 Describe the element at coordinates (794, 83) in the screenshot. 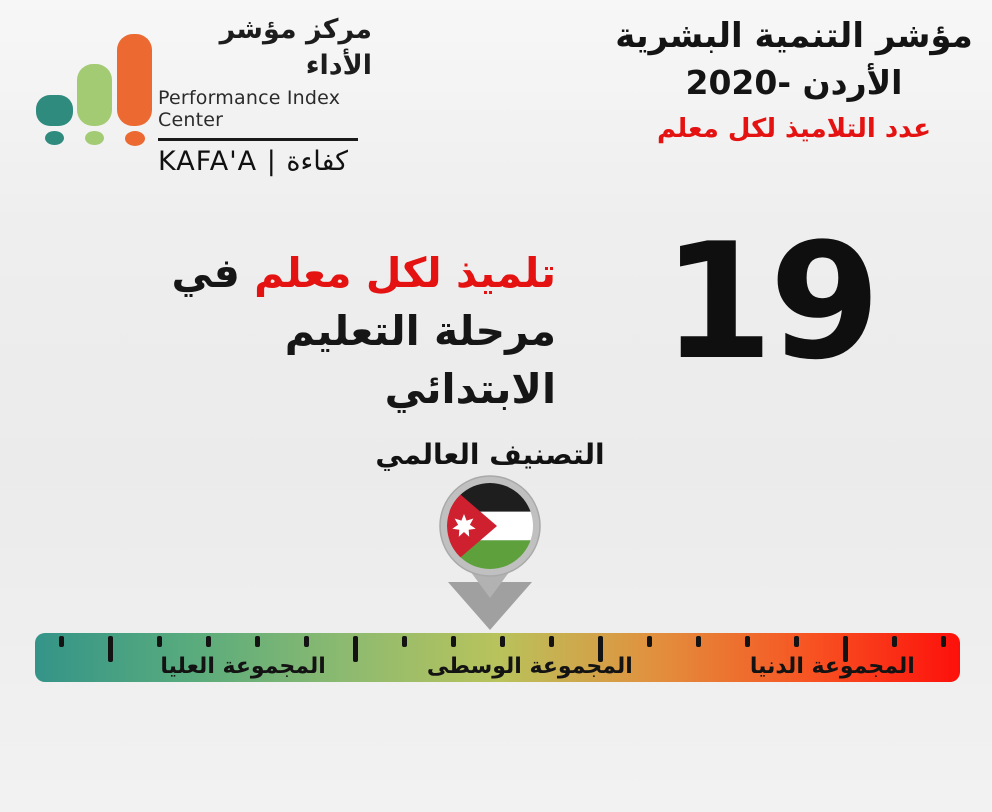

I see `report-year-country: 2020- الأردن` at that location.